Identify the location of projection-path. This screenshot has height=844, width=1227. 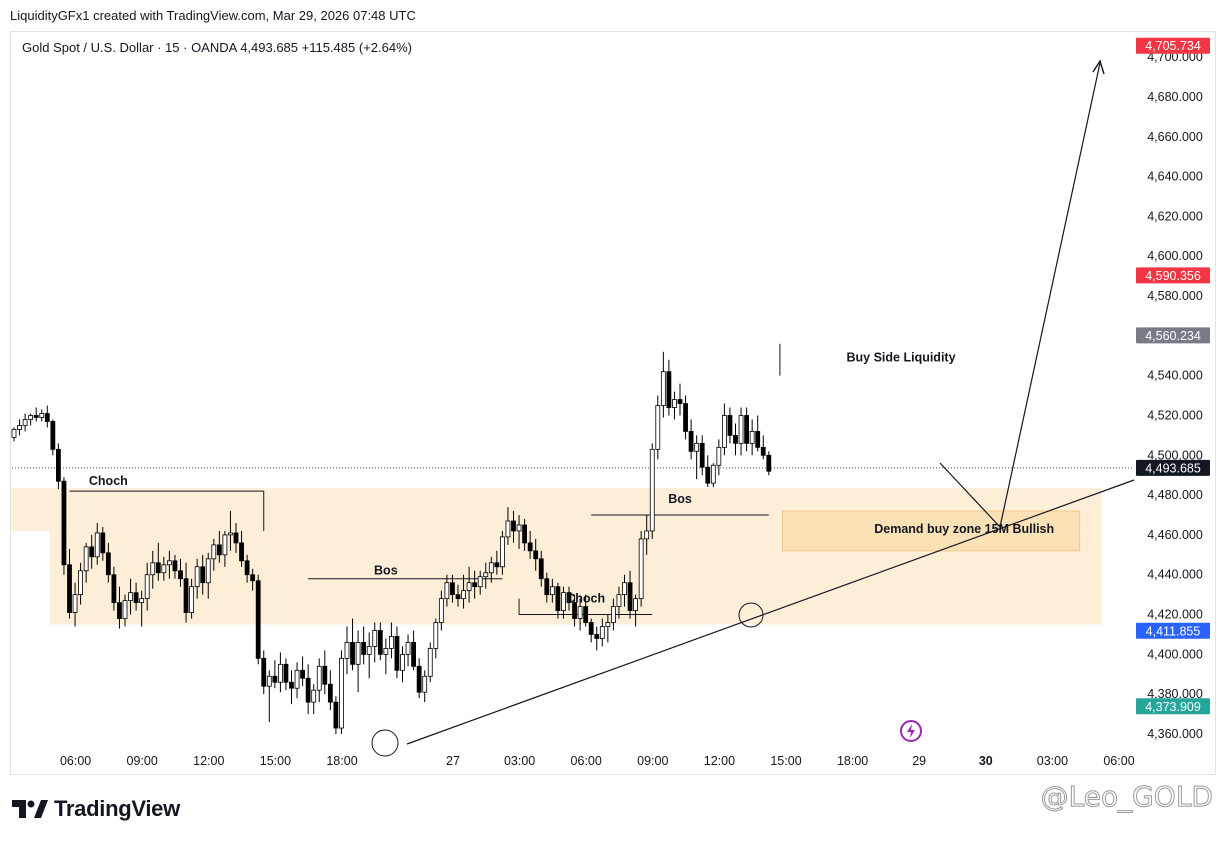
(1020, 295).